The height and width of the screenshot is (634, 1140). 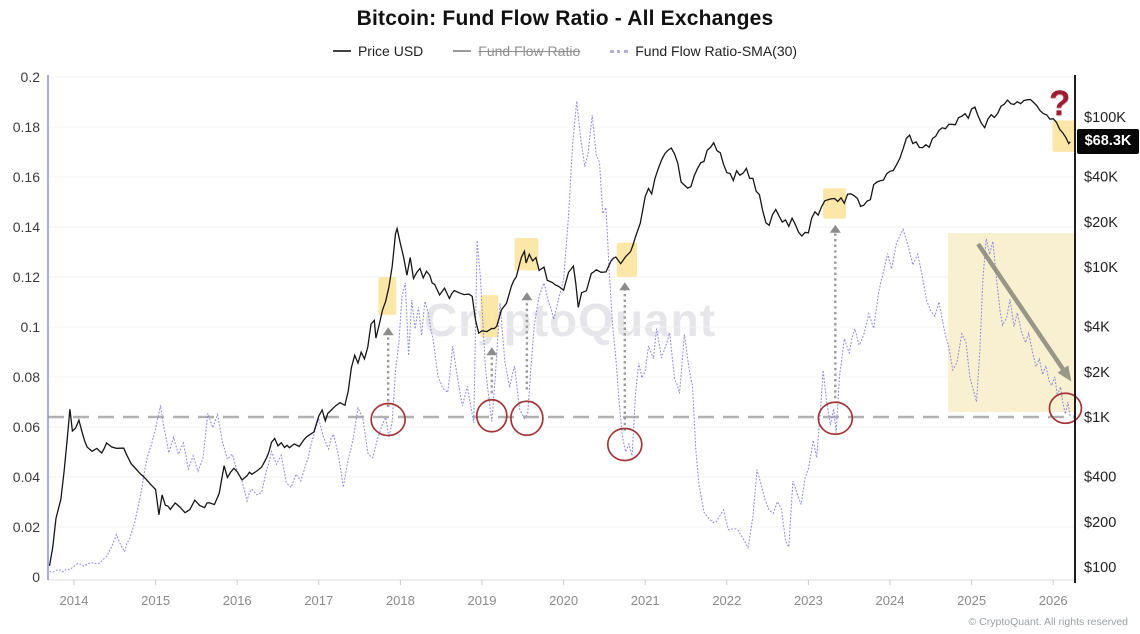 What do you see at coordinates (1097, 418) in the screenshot?
I see `right-axis-label: $1K` at bounding box center [1097, 418].